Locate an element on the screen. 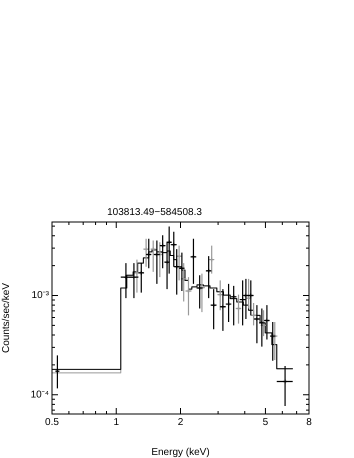  x-tick-label: 5 is located at coordinates (265, 422).